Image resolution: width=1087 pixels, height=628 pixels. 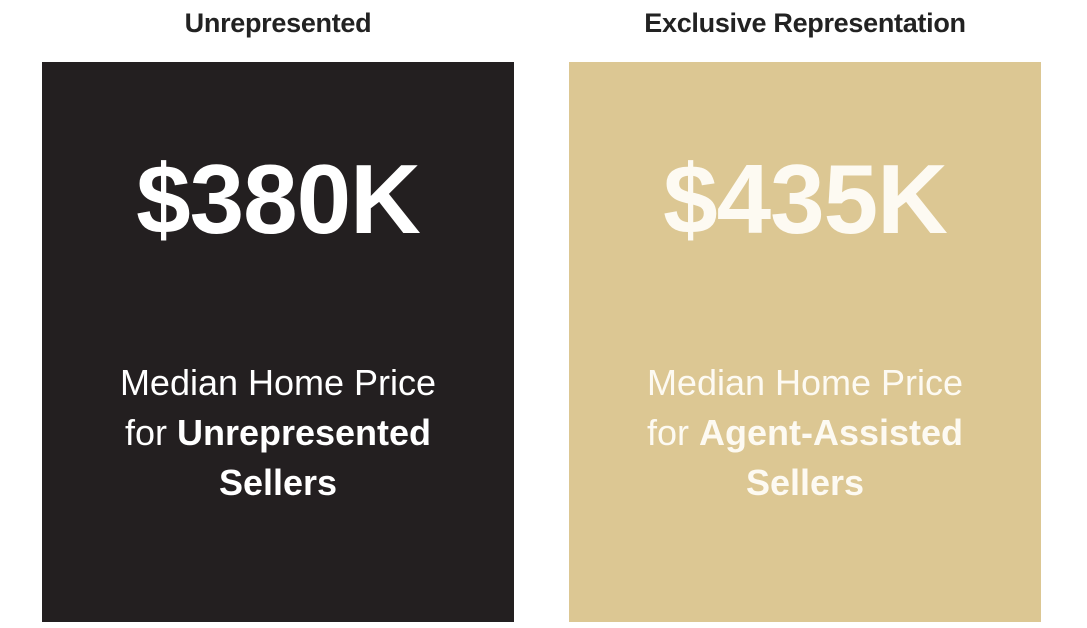 What do you see at coordinates (304, 457) in the screenshot?
I see `description-highlight: Unrepresented Sellers` at bounding box center [304, 457].